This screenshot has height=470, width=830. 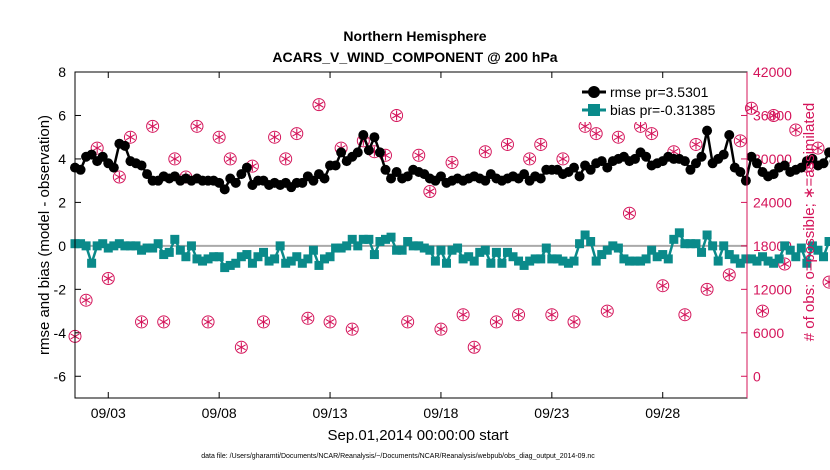 What do you see at coordinates (772, 72) in the screenshot?
I see `y-right-tick-label: 42000` at bounding box center [772, 72].